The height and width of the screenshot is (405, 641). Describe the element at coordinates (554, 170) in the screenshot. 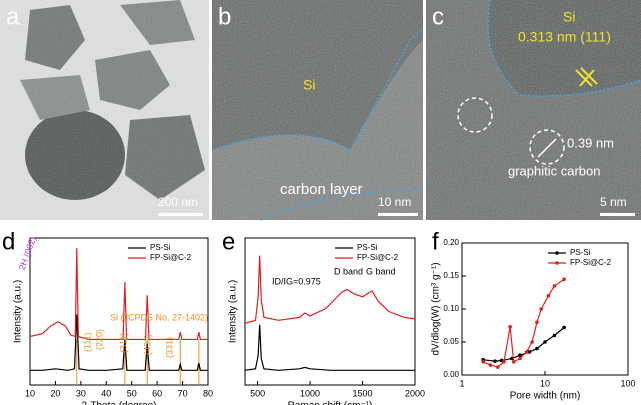

I see `annotation: graphitic carbon` at that location.